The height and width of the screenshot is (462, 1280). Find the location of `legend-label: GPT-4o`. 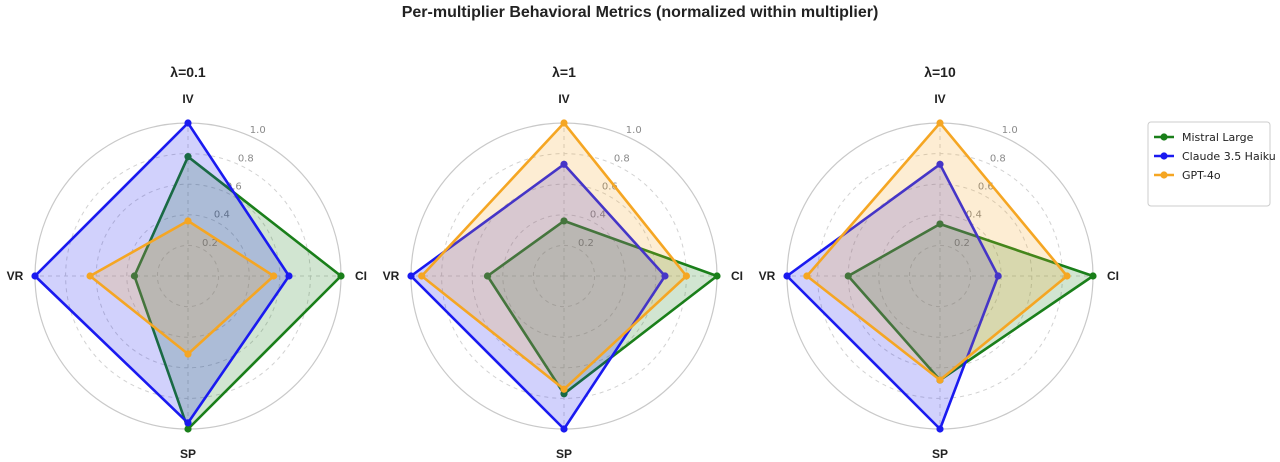

legend-label: GPT-4o is located at coordinates (1201, 175).